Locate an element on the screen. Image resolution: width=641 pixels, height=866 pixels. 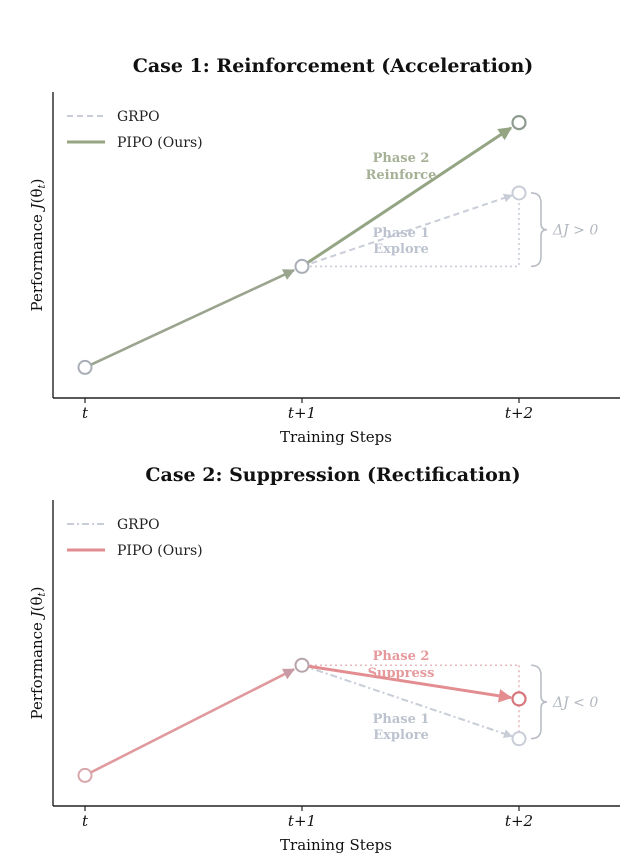
annotation-delta: ΔJ > 0 is located at coordinates (575, 231).